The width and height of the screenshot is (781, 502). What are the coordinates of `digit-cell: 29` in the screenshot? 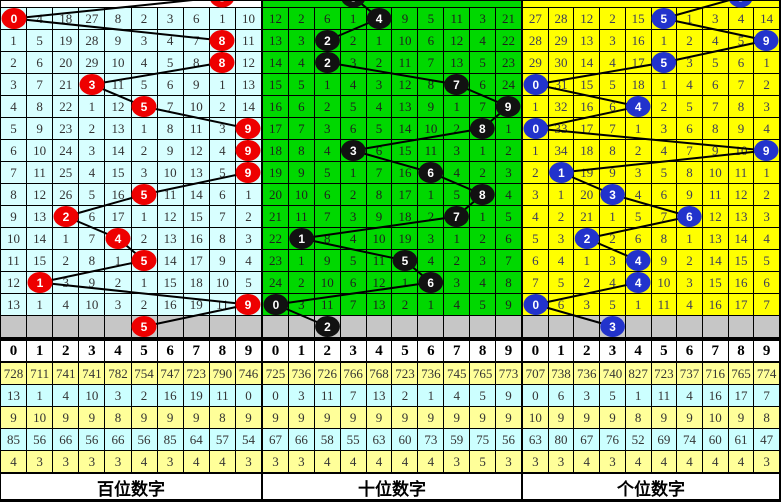 It's located at (561, 40).